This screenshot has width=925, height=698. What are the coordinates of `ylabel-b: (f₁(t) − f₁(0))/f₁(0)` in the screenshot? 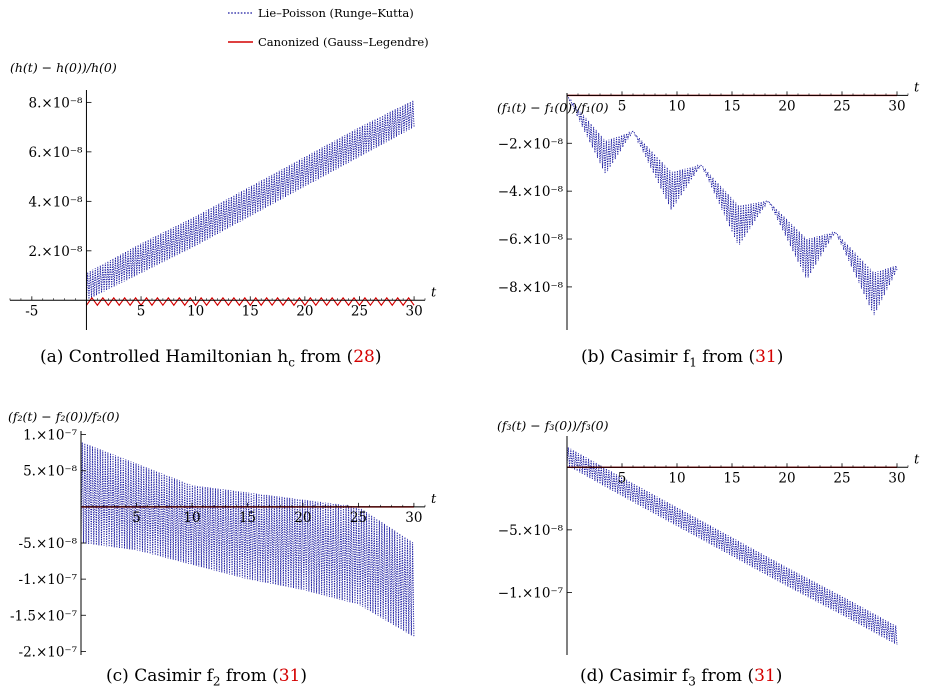 It's located at (553, 107).